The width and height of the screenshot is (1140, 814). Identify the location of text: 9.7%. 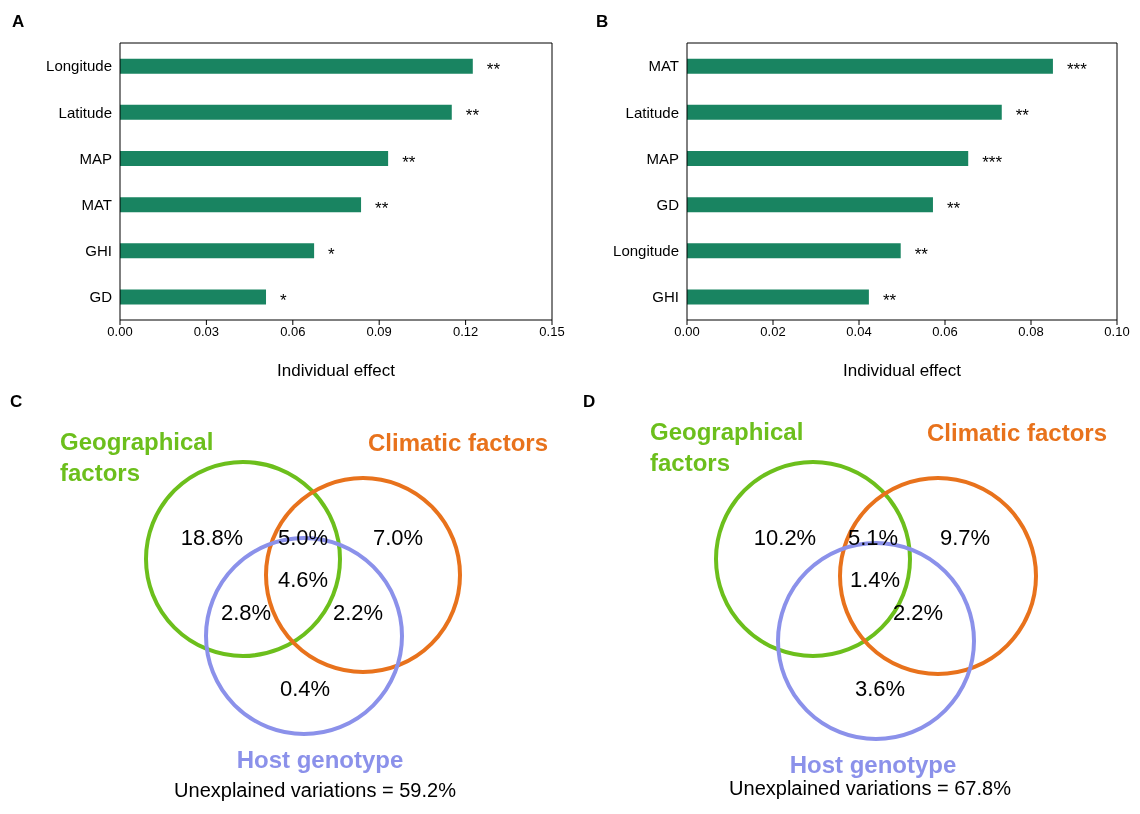
(965, 537).